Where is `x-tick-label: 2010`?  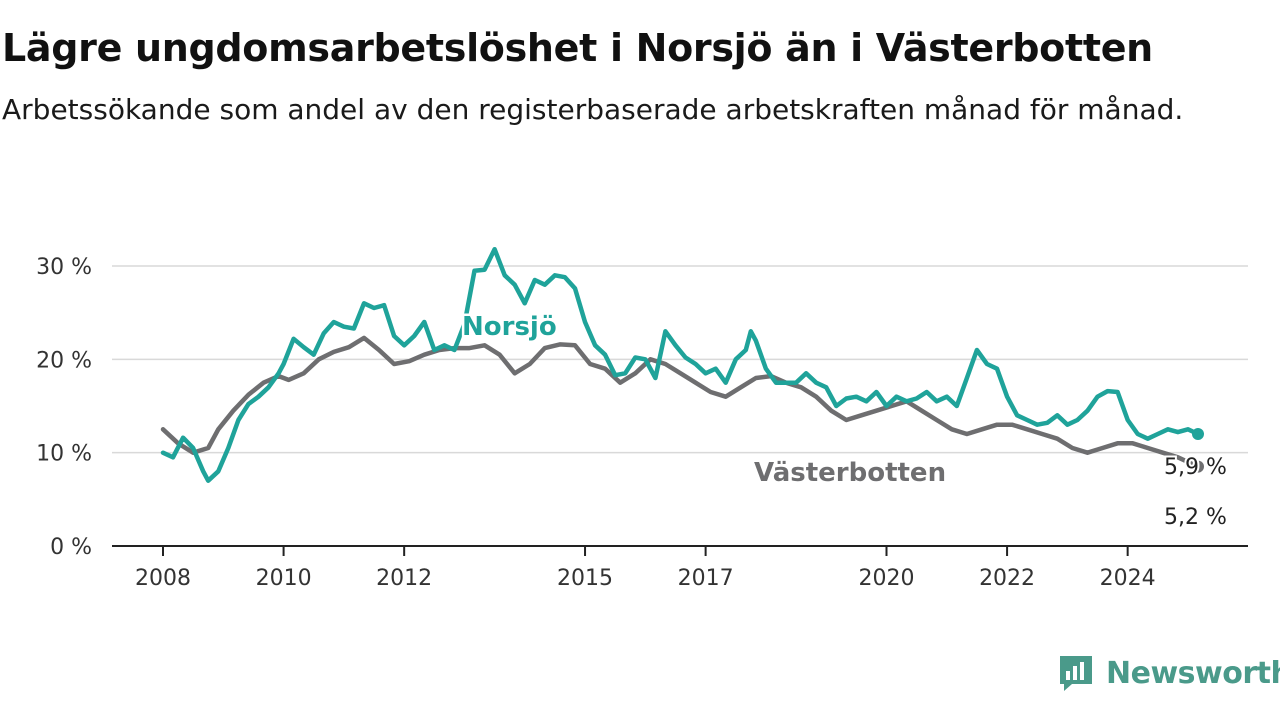
x-tick-label: 2010 is located at coordinates (284, 578).